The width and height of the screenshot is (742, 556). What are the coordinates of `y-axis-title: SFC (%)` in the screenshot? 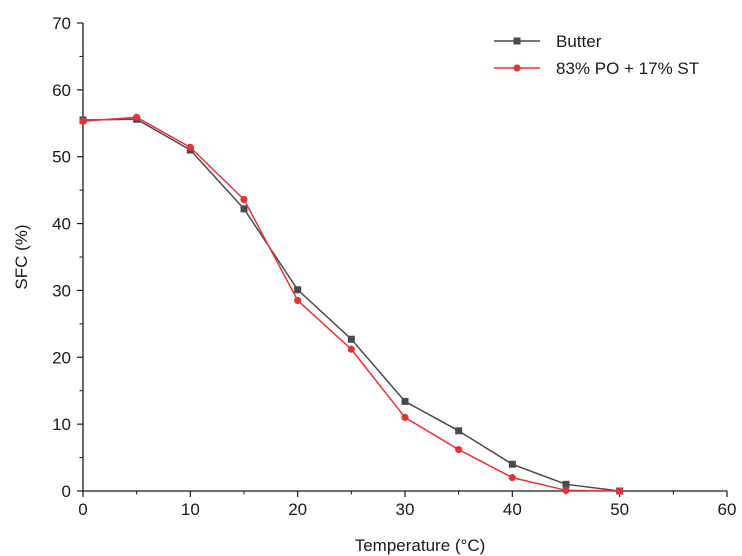 It's located at (21, 256).